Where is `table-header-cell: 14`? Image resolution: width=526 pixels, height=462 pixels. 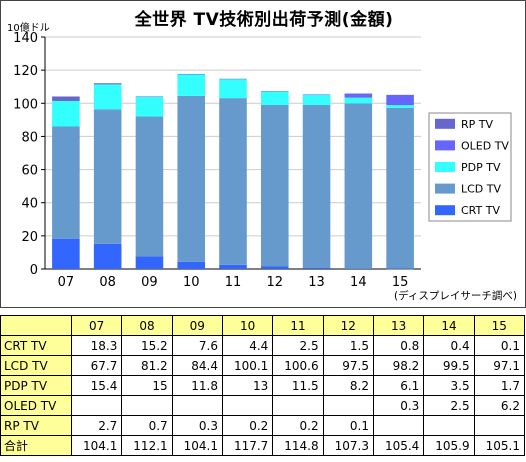 table-header-cell: 14 is located at coordinates (449, 325).